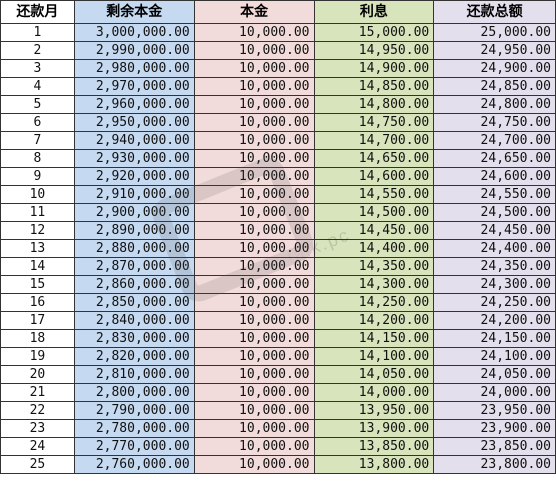 The image size is (556, 493). Describe the element at coordinates (374, 176) in the screenshot. I see `cell-interest: 14,600.00` at that location.